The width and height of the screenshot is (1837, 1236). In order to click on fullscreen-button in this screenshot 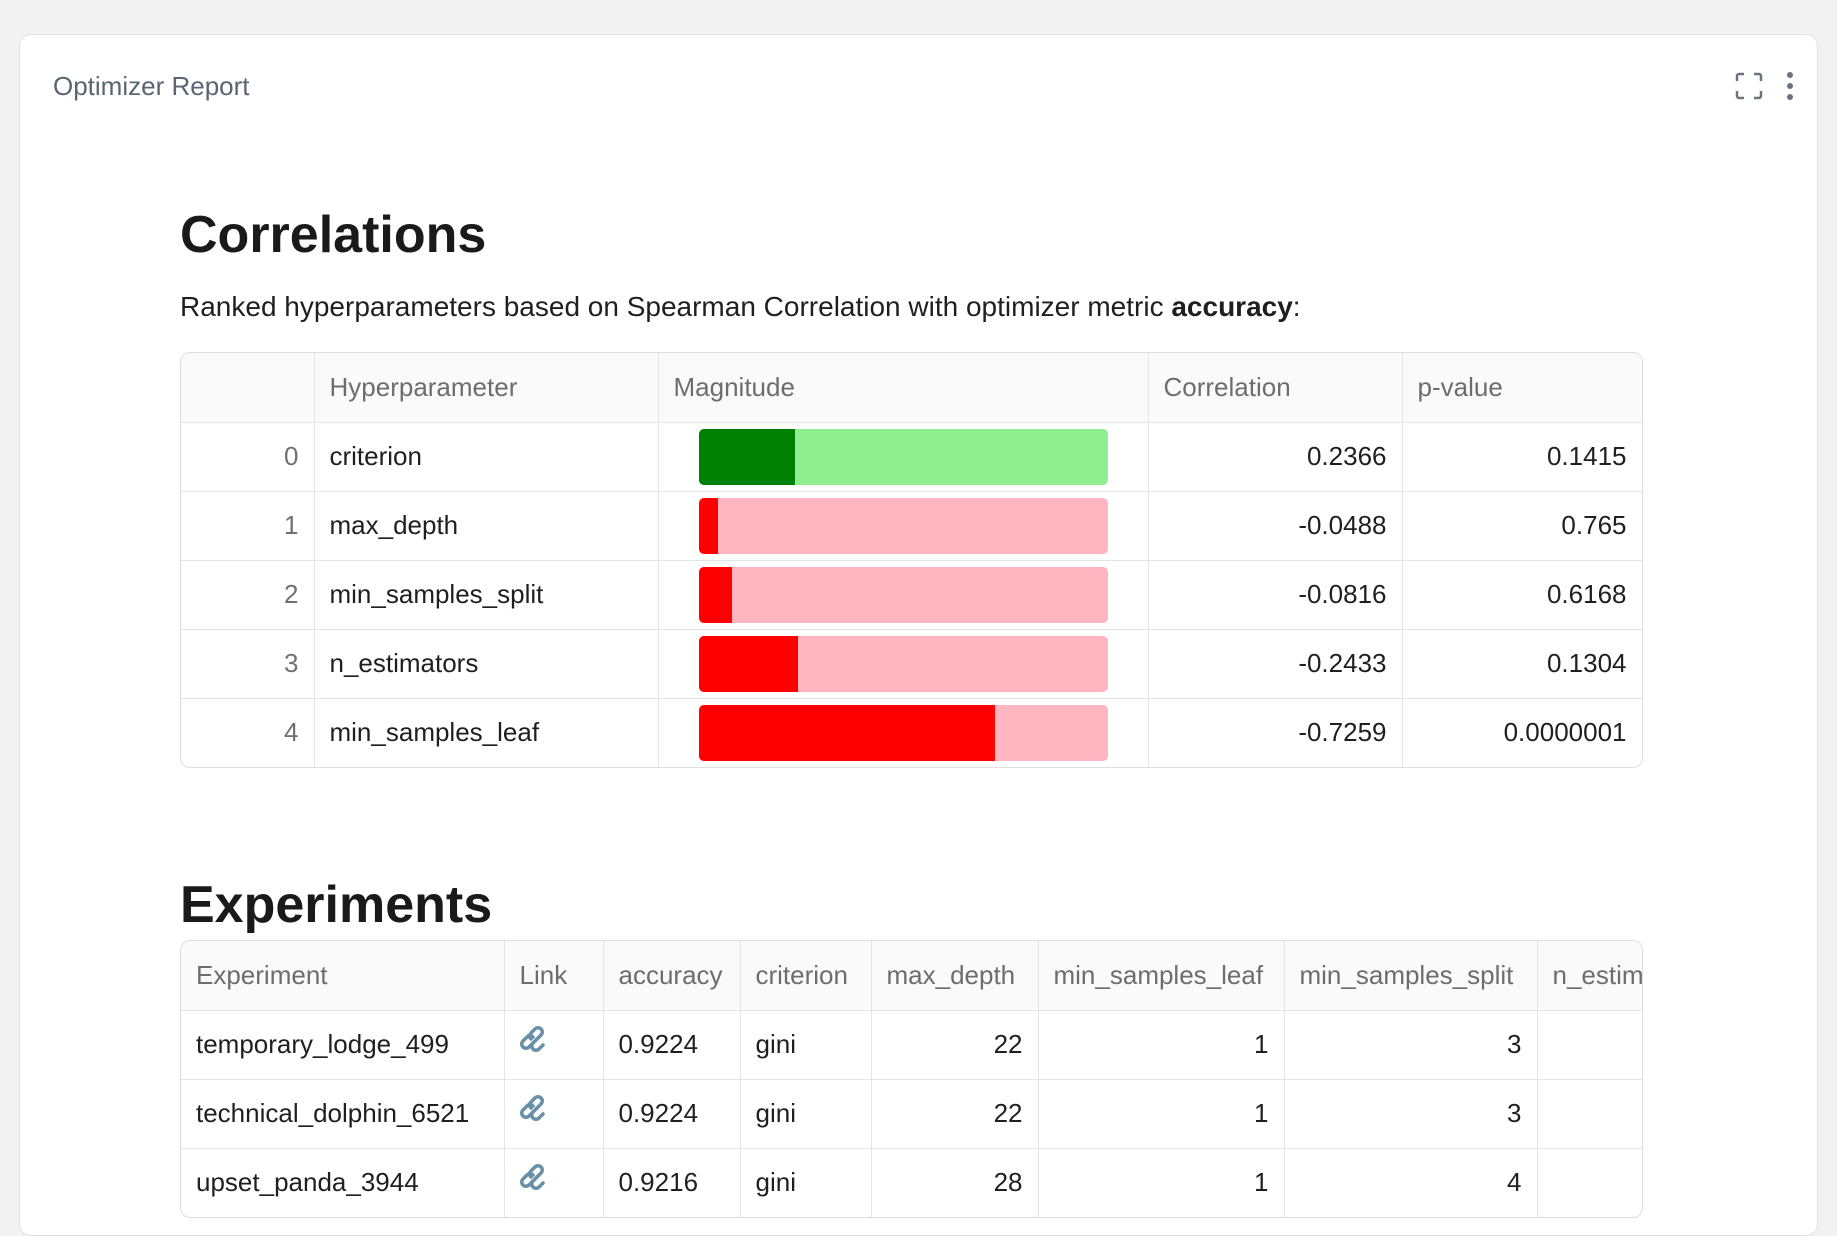, I will do `click(1749, 86)`.